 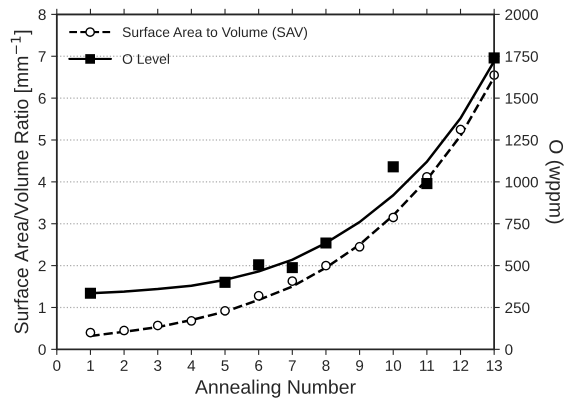 I want to click on y-tick-label: 4, so click(x=42, y=182).